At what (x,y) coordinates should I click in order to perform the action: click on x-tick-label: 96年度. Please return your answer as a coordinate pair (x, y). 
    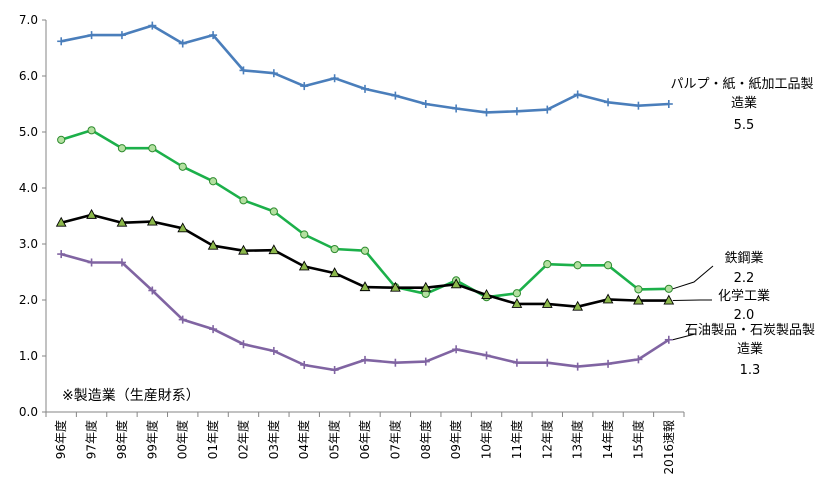
    Looking at the image, I should click on (60, 439).